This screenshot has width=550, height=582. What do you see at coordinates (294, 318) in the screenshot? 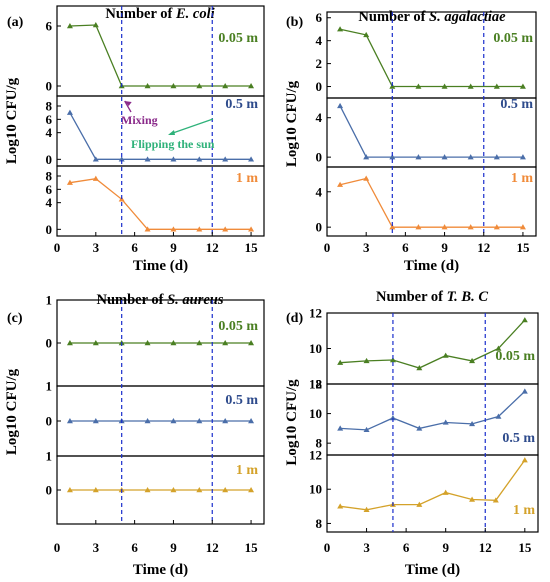
I see `panel-label: (d)` at bounding box center [294, 318].